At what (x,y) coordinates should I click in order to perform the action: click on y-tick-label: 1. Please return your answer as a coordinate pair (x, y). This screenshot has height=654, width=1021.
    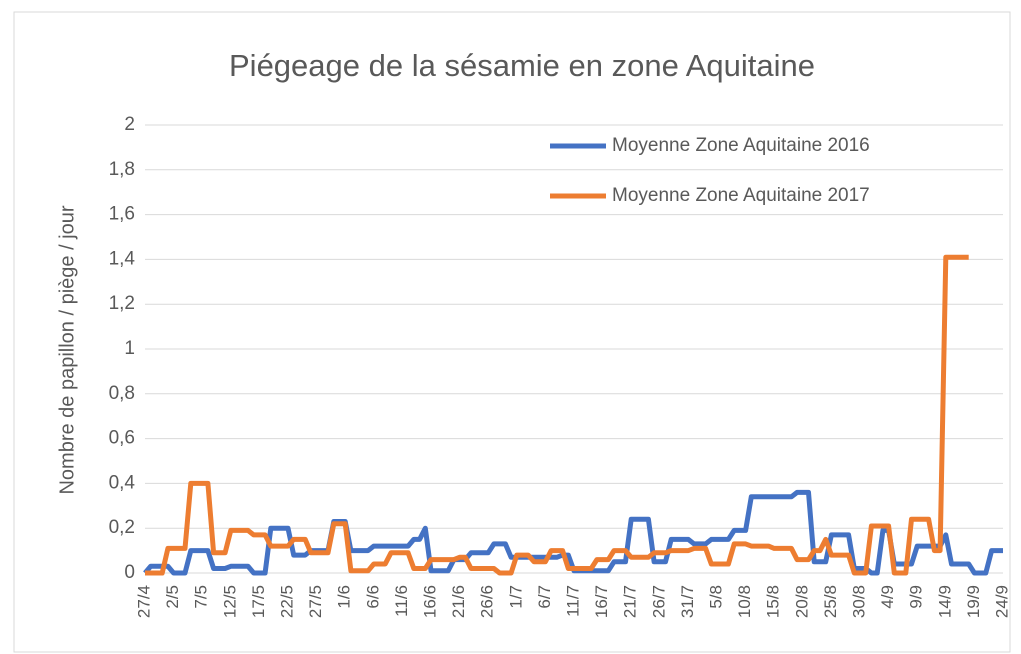
    Looking at the image, I should click on (129, 348).